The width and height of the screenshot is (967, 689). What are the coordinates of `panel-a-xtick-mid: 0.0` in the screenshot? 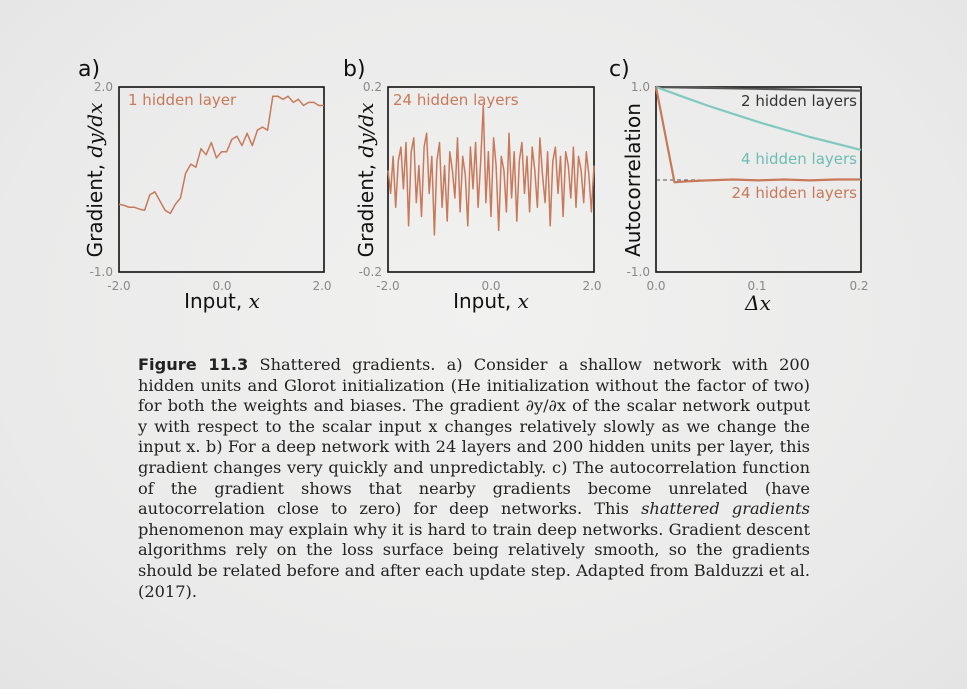 It's located at (221, 286).